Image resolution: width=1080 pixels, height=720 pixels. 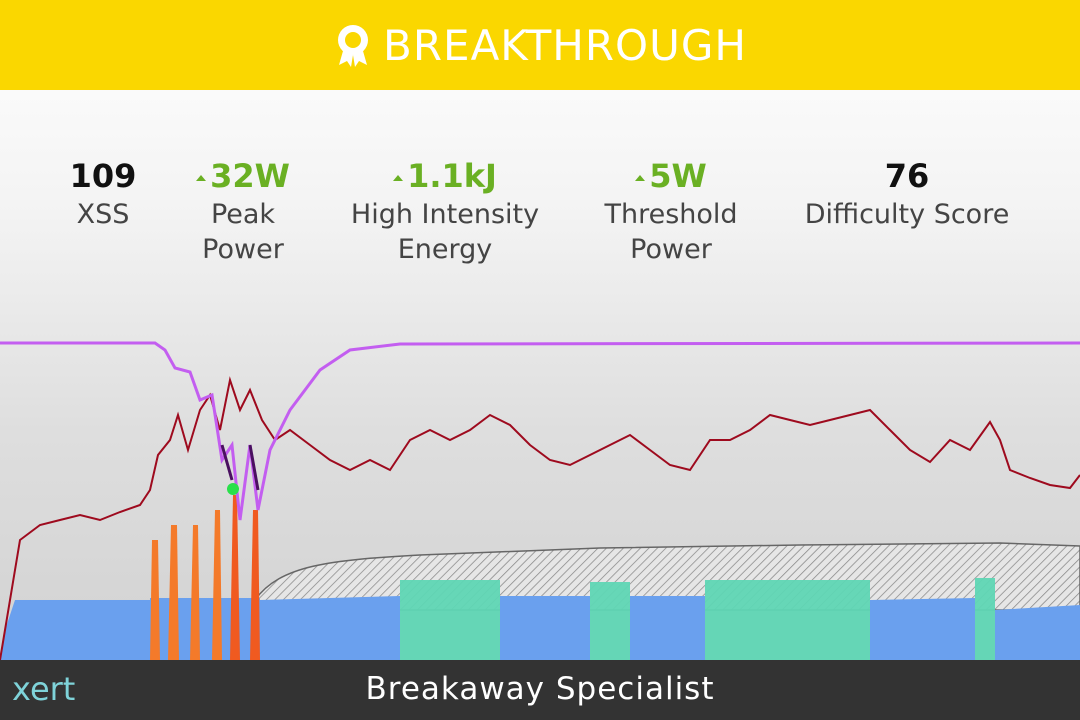 I want to click on stat: 109 XSS, so click(x=103, y=193).